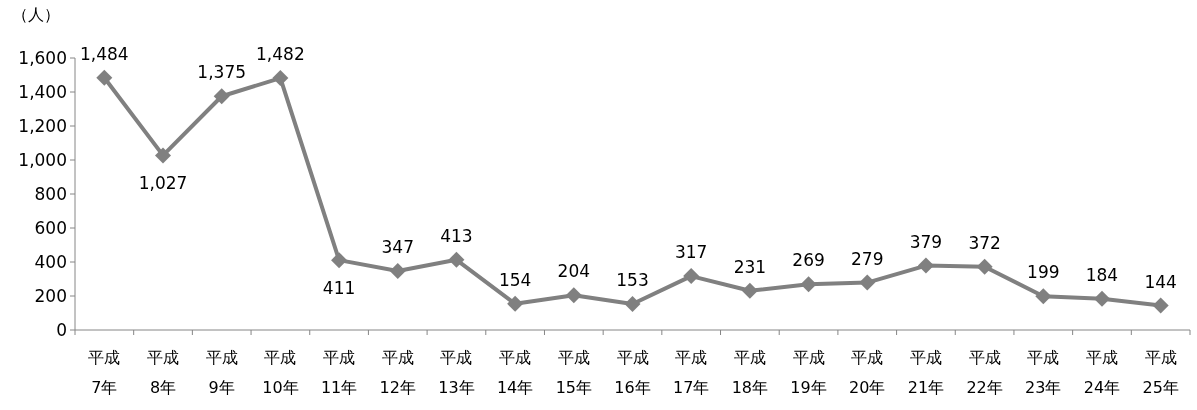 The width and height of the screenshot is (1197, 410). I want to click on x-tick-label: 平成 9年, so click(221, 372).